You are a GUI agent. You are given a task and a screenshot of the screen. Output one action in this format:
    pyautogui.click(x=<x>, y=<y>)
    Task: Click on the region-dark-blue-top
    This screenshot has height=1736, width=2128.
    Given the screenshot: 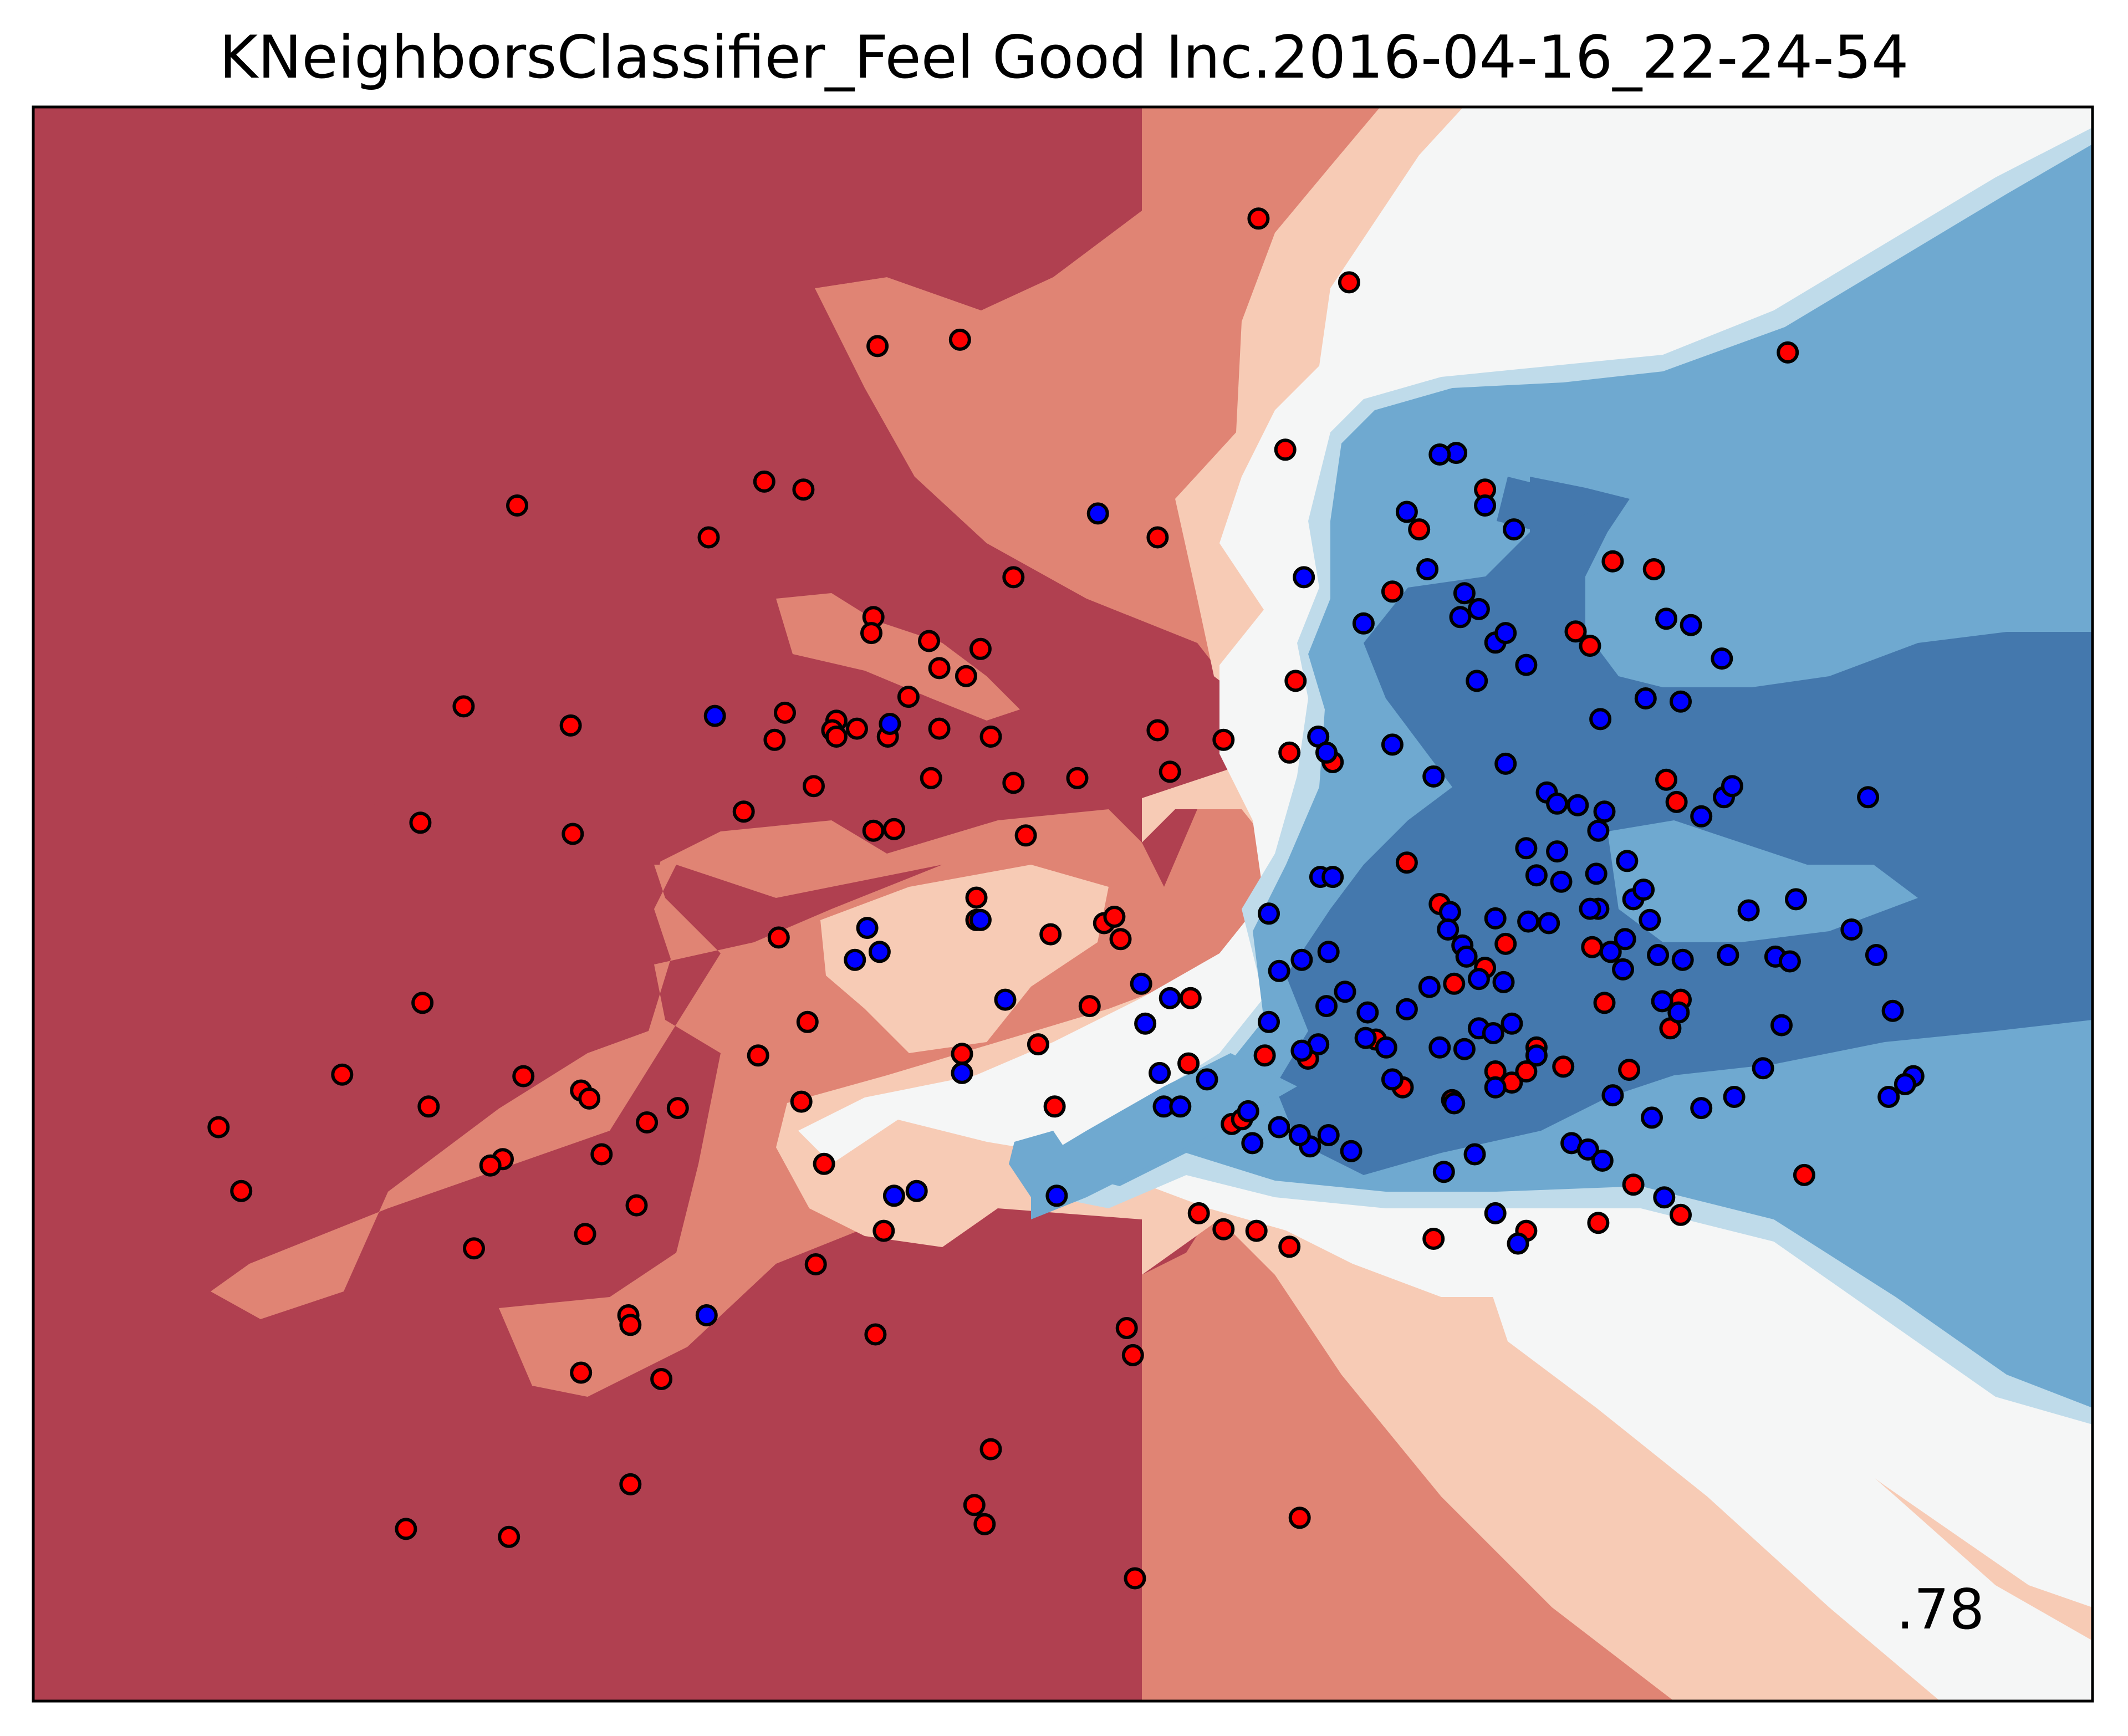 What is the action you would take?
    pyautogui.click(x=1546, y=504)
    